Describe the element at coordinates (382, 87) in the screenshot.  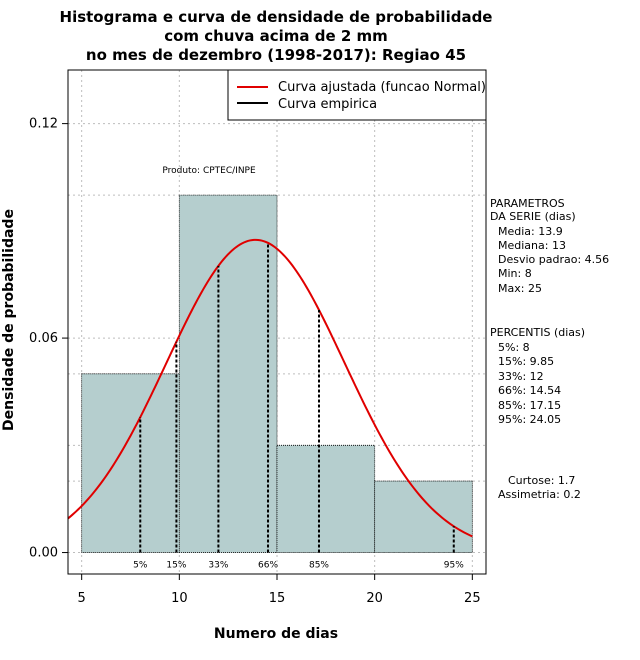
I see `legend-label-normal: Curva ajustada (funcao Normal)` at that location.